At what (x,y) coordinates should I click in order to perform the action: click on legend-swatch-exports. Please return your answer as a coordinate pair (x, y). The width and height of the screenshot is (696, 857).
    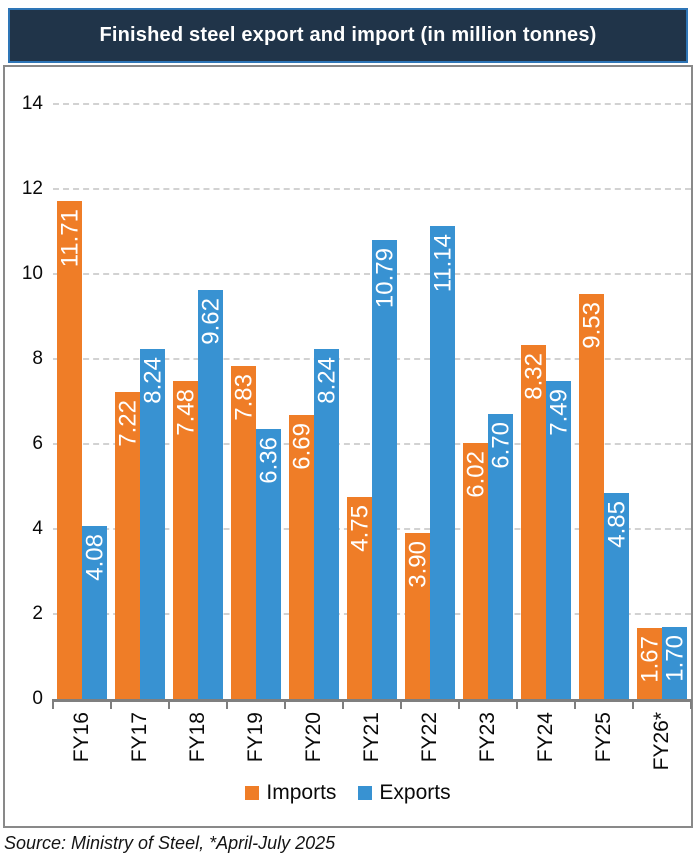
    Looking at the image, I should click on (365, 793).